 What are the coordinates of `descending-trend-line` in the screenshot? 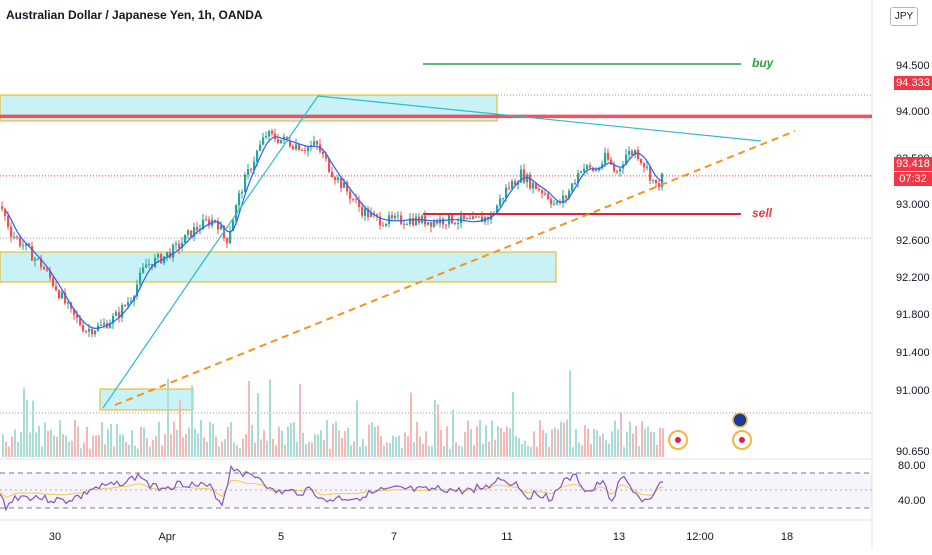 It's located at (539, 118).